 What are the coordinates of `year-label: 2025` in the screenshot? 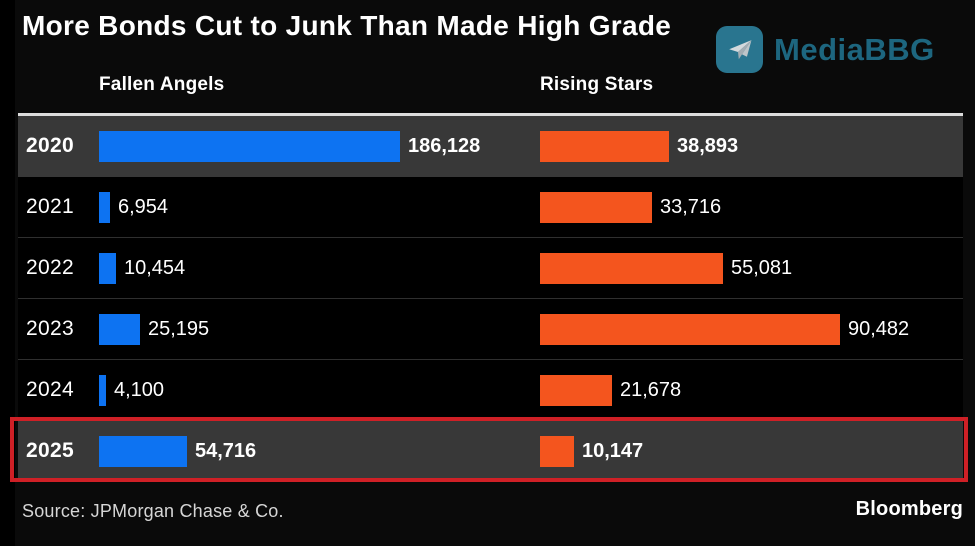 It's located at (50, 450).